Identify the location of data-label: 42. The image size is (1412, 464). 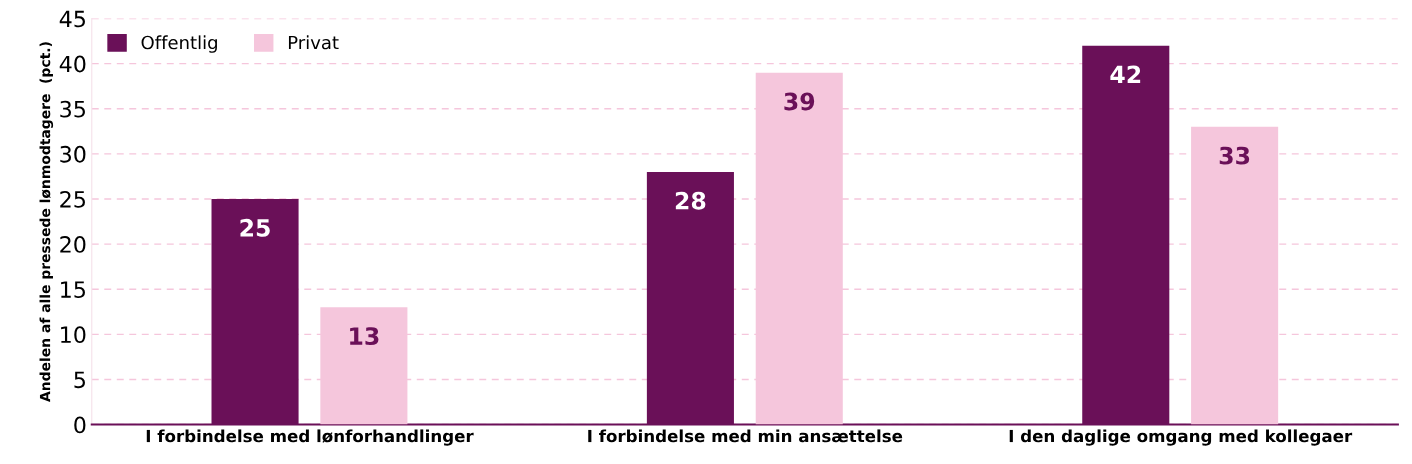
(1125, 74).